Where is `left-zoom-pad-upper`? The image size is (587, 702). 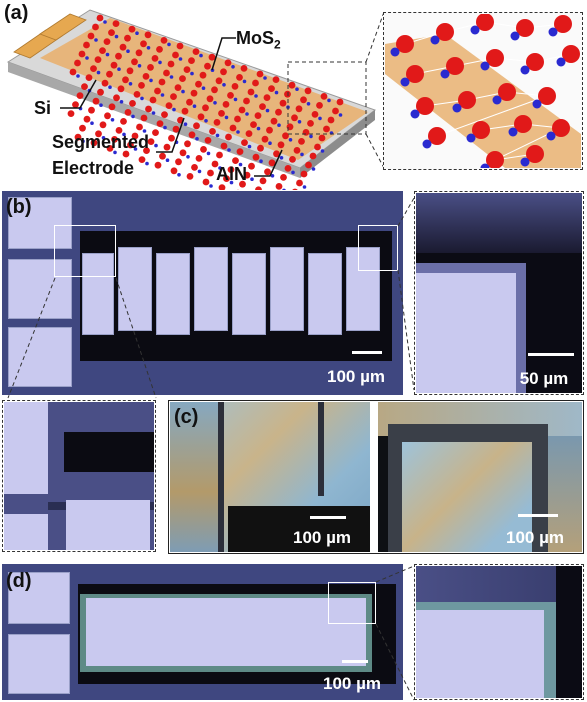
left-zoom-pad-upper is located at coordinates (26, 448).